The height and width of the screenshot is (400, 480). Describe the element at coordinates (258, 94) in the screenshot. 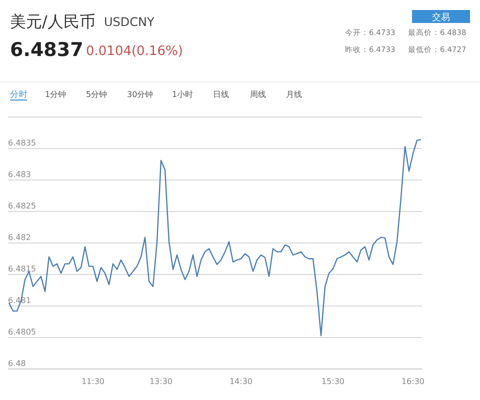

I see `text: 周线` at that location.